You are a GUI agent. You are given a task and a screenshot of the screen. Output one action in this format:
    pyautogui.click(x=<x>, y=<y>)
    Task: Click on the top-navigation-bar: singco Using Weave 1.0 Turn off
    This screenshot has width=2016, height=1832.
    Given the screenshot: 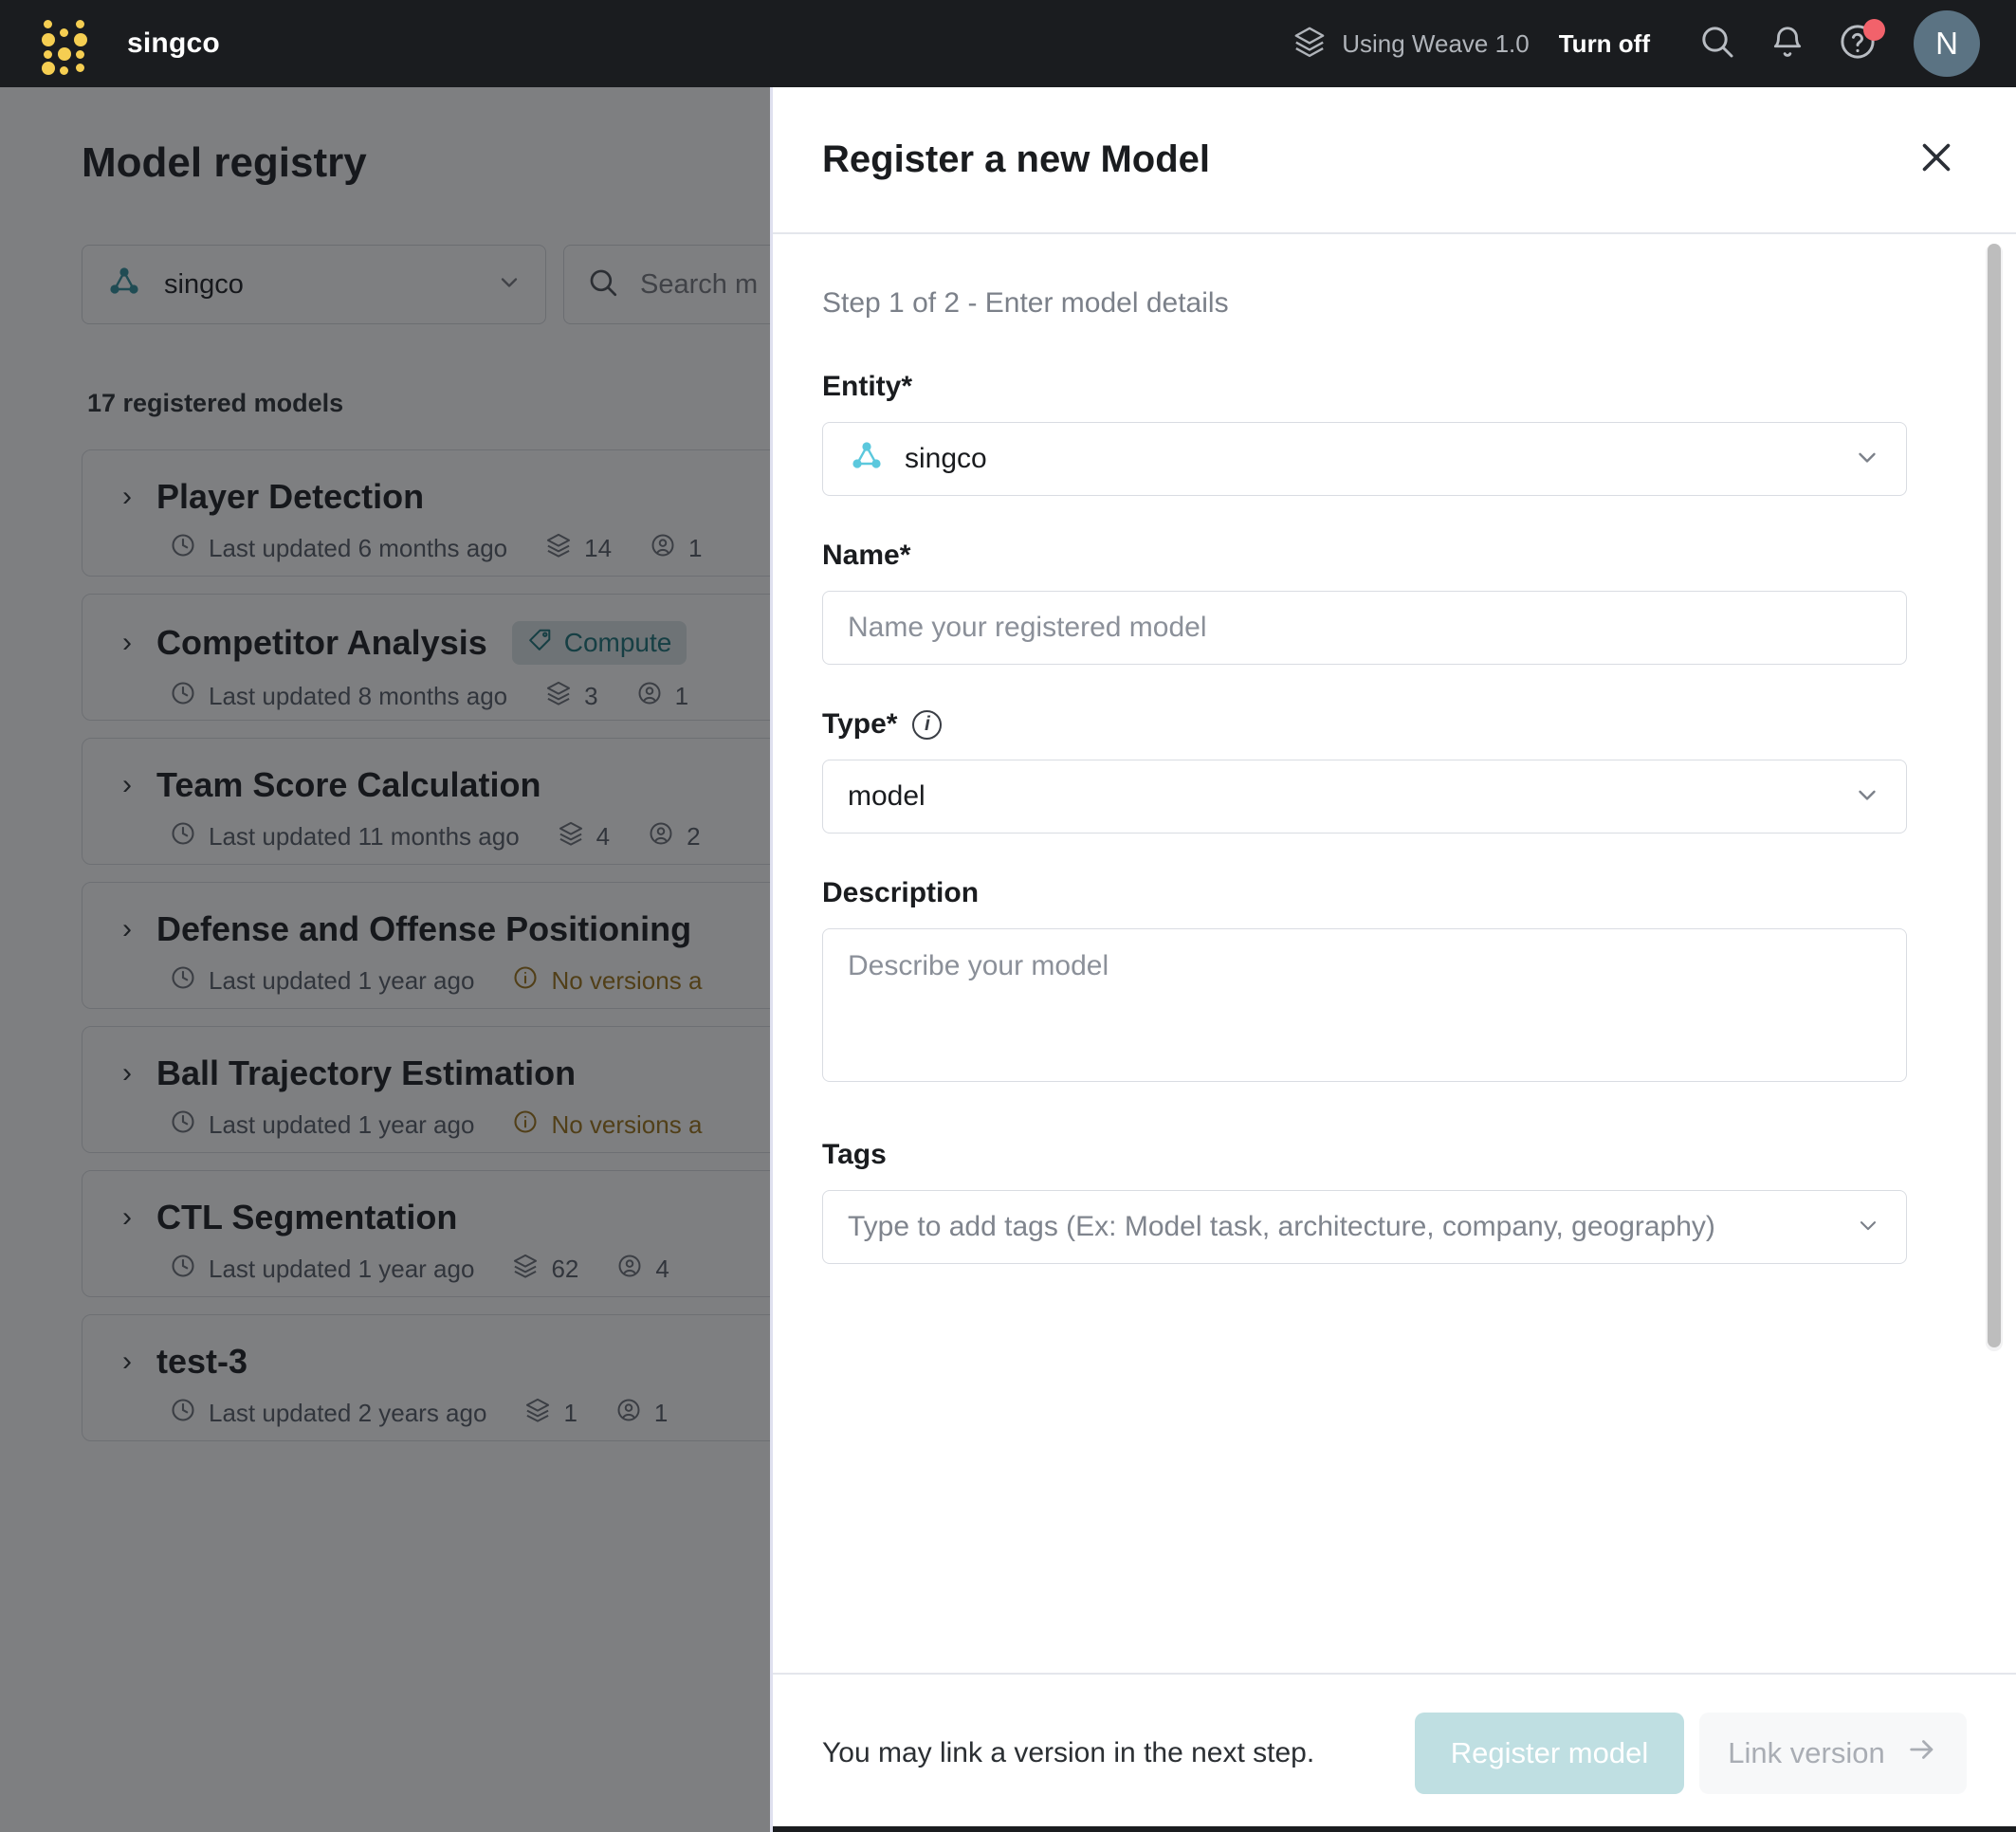 What is the action you would take?
    pyautogui.click(x=1008, y=44)
    